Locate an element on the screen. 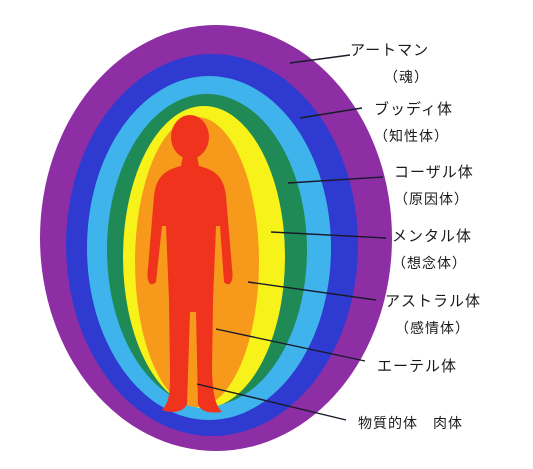 This screenshot has height=469, width=533. silhouette-body is located at coordinates (190, 284).